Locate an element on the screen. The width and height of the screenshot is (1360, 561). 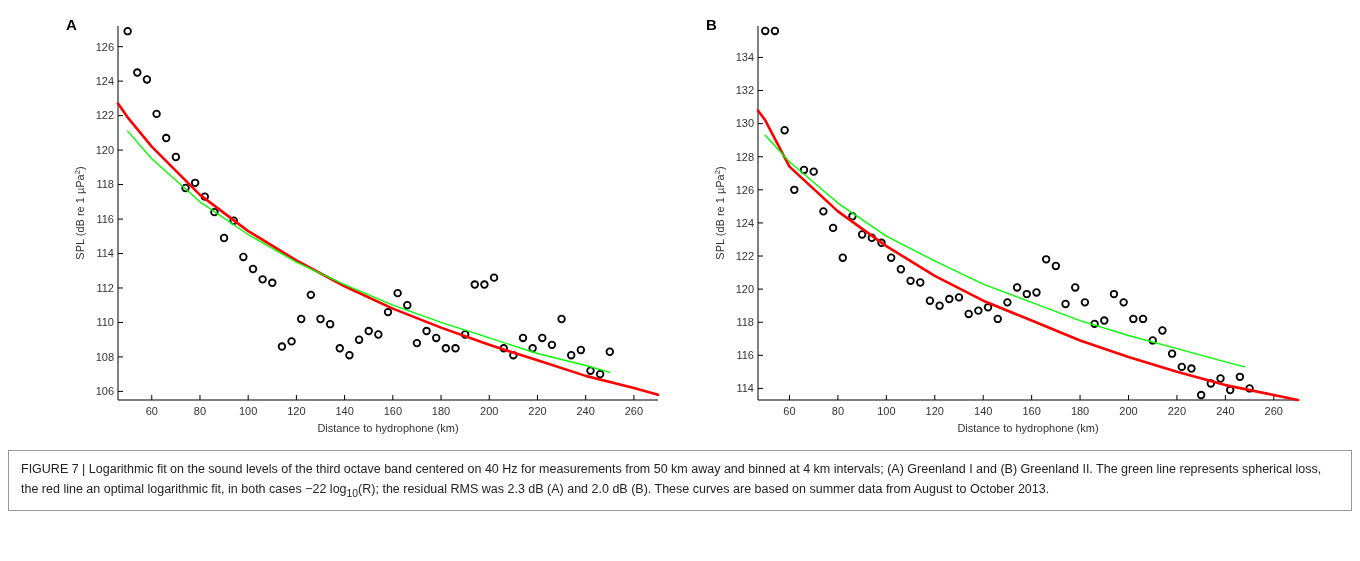
y-tick-label: 116 is located at coordinates (105, 218).